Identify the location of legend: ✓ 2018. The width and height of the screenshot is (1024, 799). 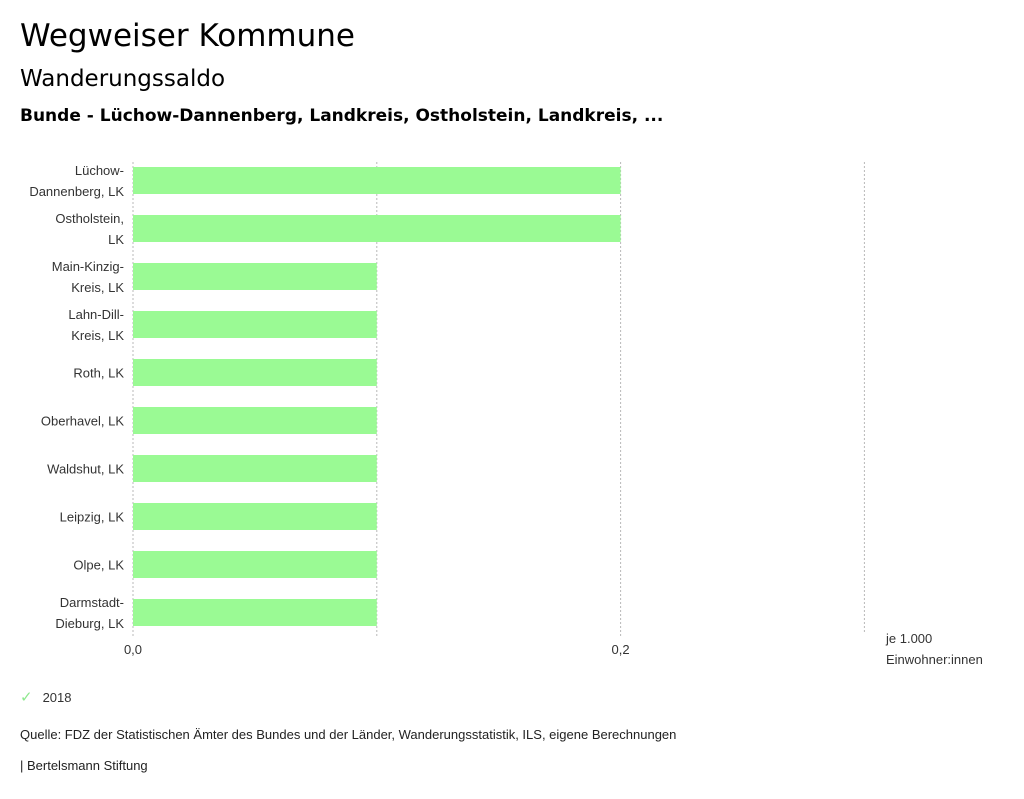
(46, 697).